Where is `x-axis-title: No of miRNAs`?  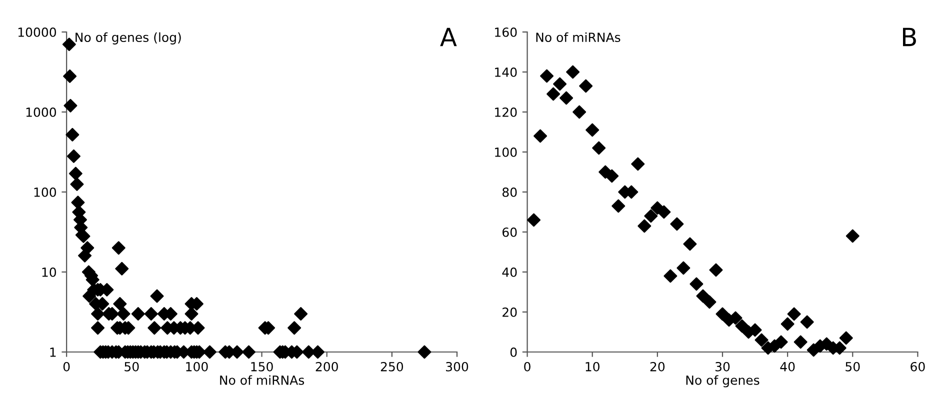
x-axis-title: No of miRNAs is located at coordinates (262, 380).